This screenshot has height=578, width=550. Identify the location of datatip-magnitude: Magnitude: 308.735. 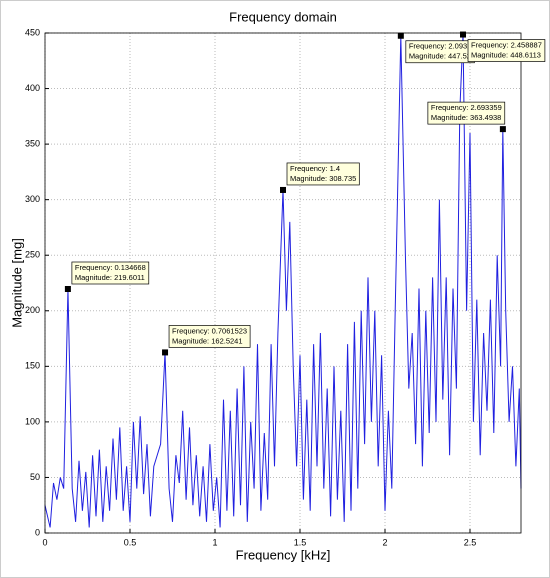
(323, 178).